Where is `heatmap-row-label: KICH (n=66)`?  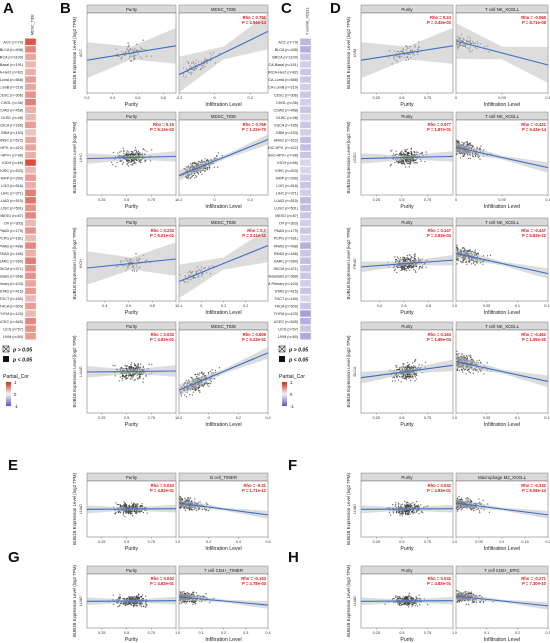 heatmap-row-label: KICH (n=66) is located at coordinates (287, 163).